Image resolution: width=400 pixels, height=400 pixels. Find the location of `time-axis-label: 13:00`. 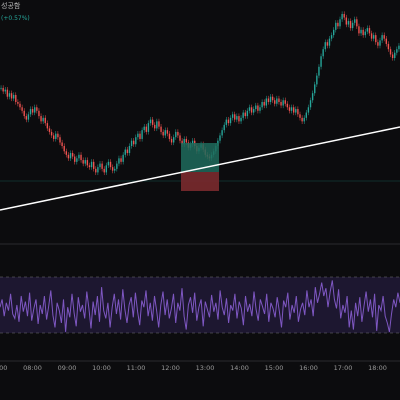

time-axis-label: 13:00 is located at coordinates (205, 368).